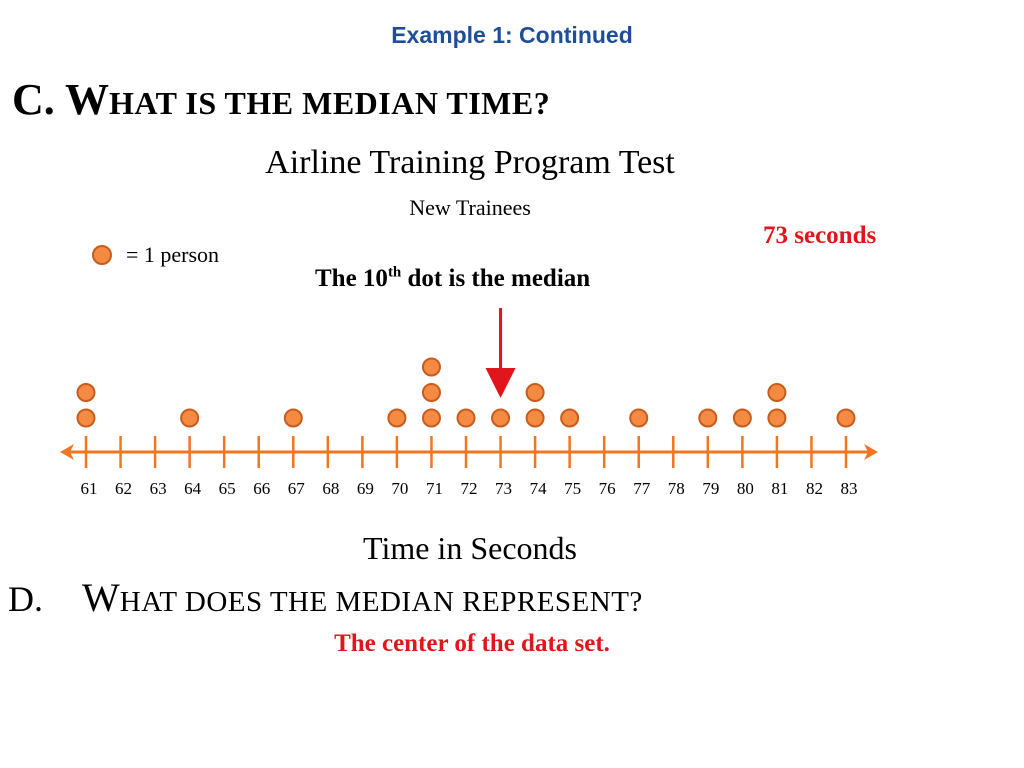 This screenshot has width=1024, height=768. I want to click on axis-right-arrow-icon, so click(871, 452).